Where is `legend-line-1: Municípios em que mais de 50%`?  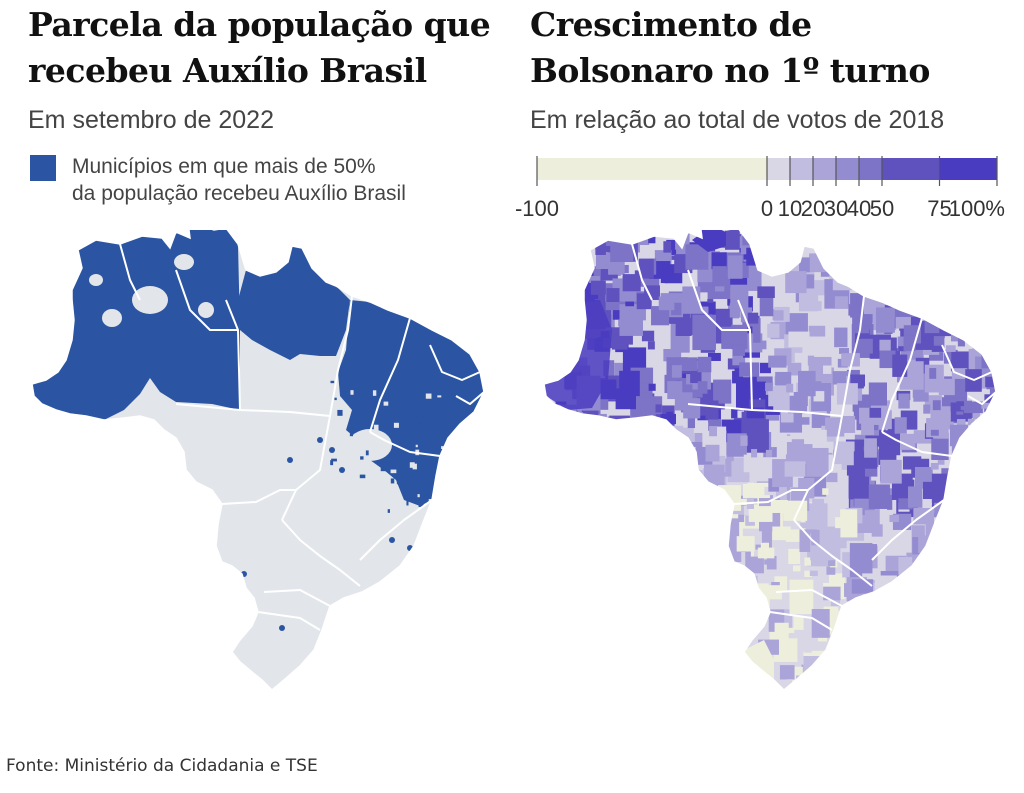 legend-line-1: Municípios em que mais de 50% is located at coordinates (224, 166).